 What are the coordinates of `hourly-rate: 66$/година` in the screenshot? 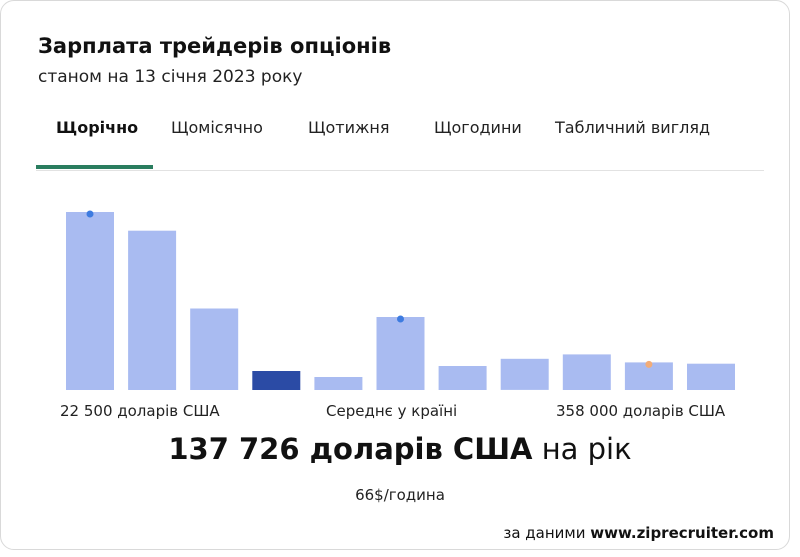 It's located at (400, 495).